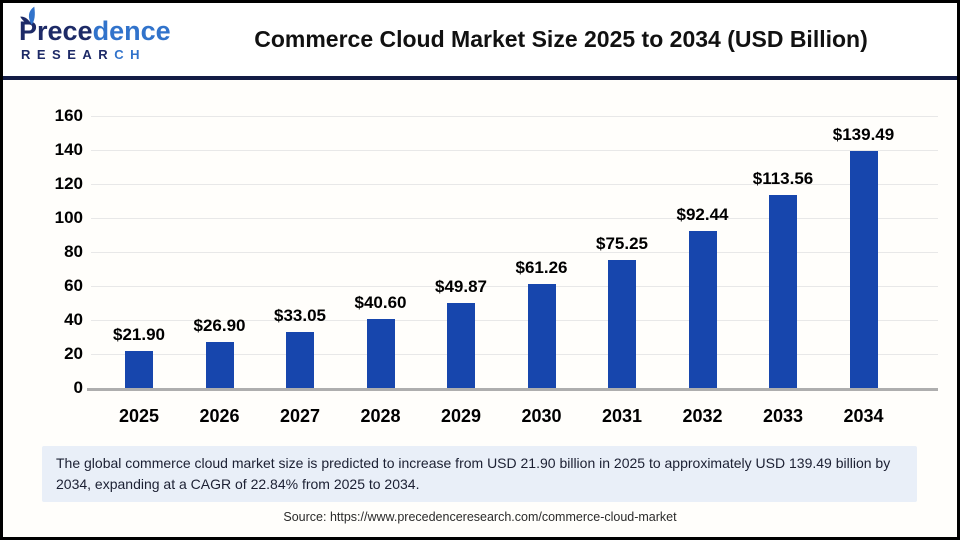 Image resolution: width=960 pixels, height=540 pixels. Describe the element at coordinates (541, 336) in the screenshot. I see `bar-2030` at that location.